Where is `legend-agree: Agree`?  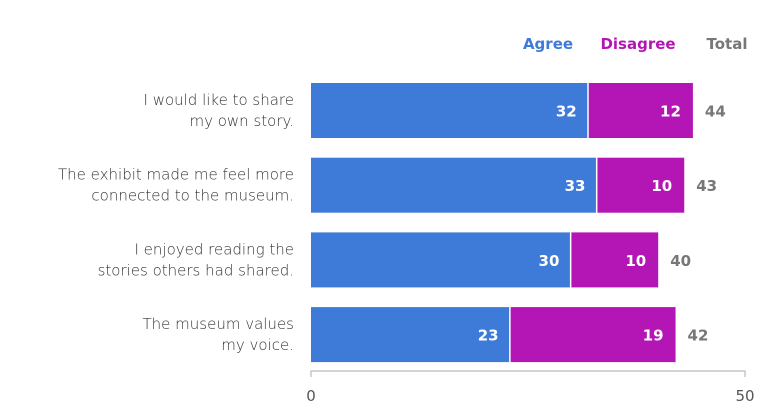
legend-agree: Agree is located at coordinates (548, 44).